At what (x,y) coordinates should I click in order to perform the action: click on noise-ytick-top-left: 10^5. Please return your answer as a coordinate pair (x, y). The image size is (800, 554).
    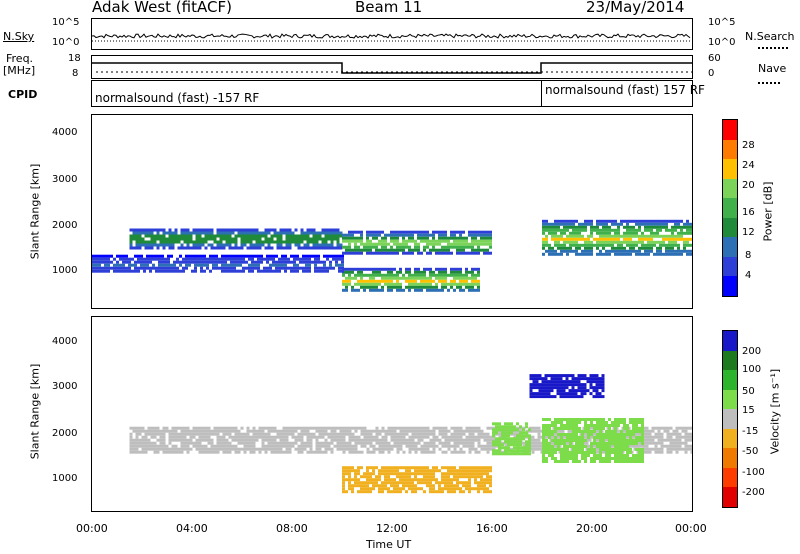
    Looking at the image, I should click on (66, 22).